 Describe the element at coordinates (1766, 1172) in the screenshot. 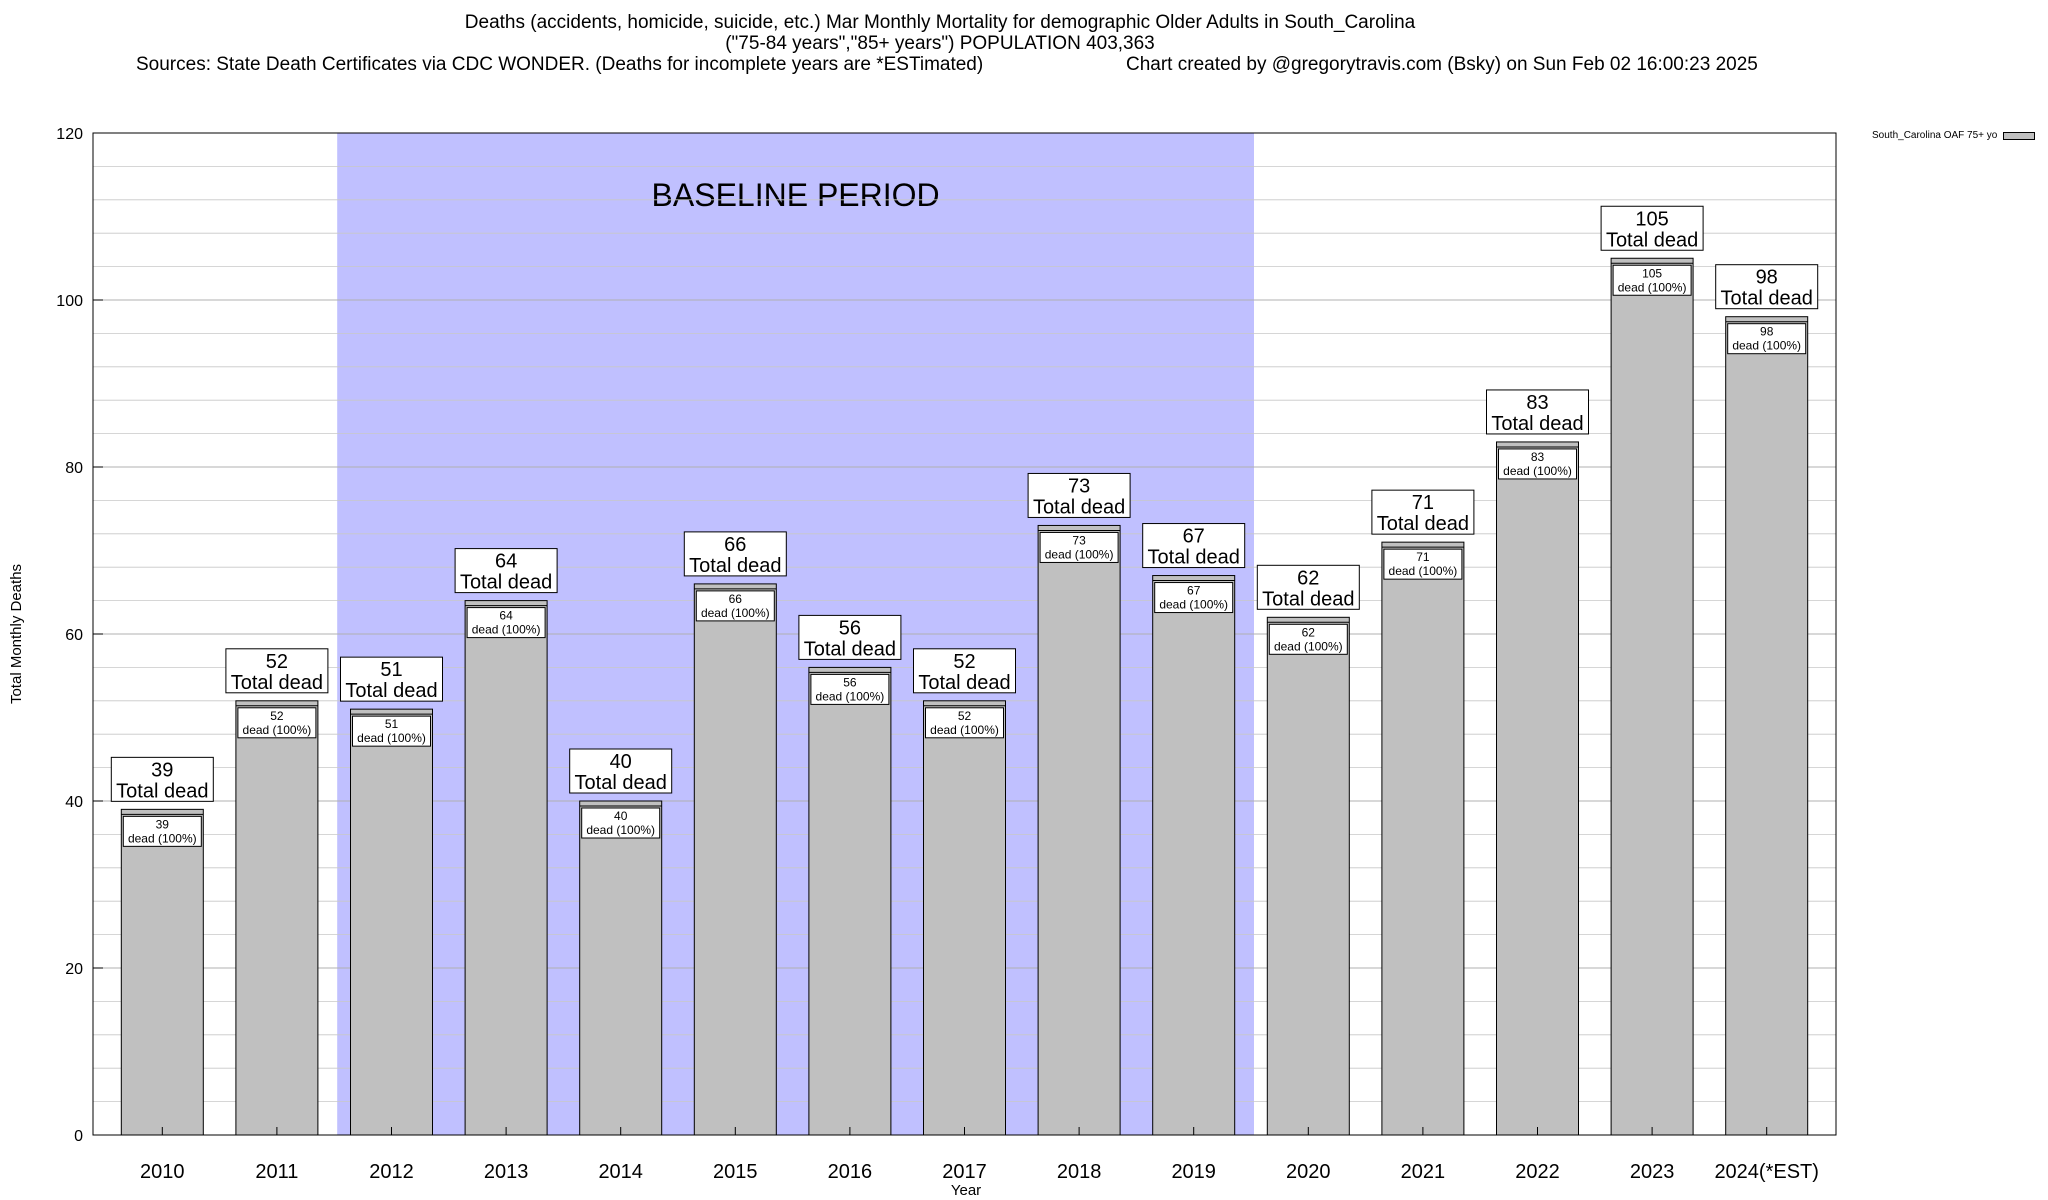

I see `x-tick-label: 2024(*EST)` at that location.